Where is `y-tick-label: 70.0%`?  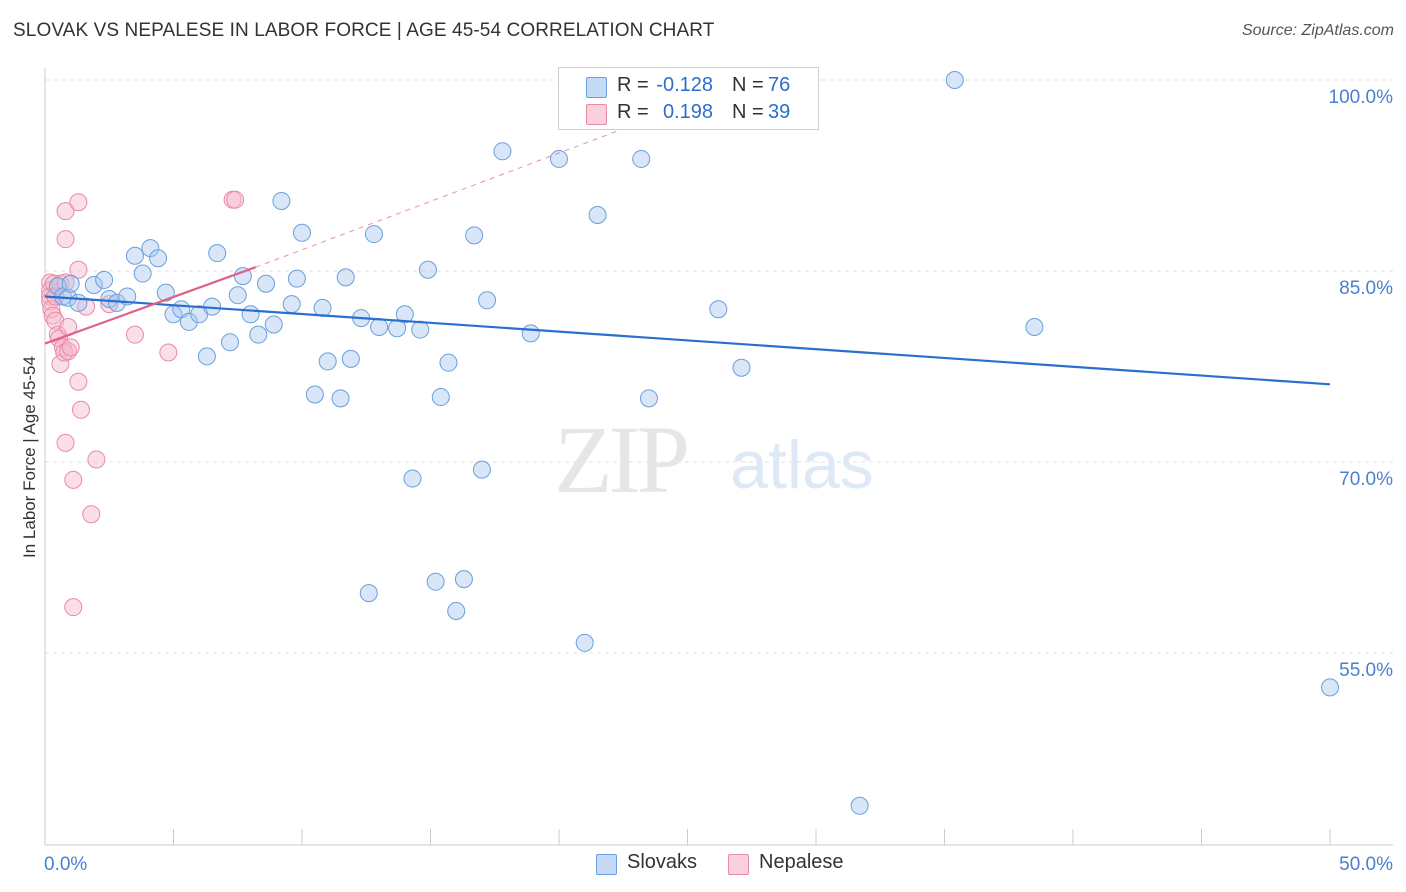 y-tick-label: 70.0% is located at coordinates (1366, 479).